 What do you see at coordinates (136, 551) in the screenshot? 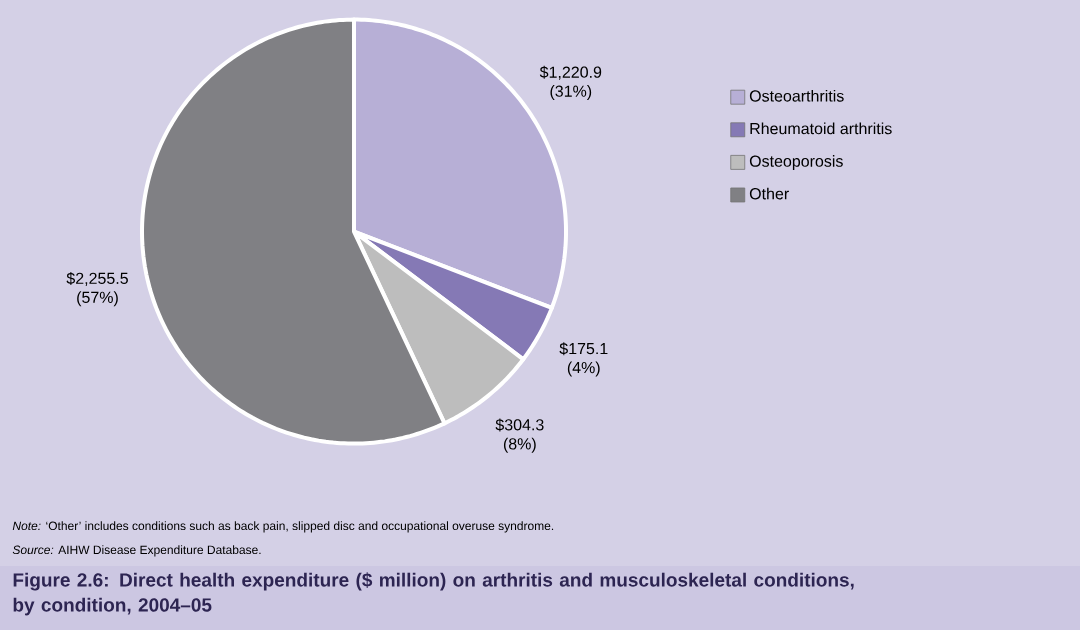
I see `text: Source: AIHW Disease Expenditure Database.` at bounding box center [136, 551].